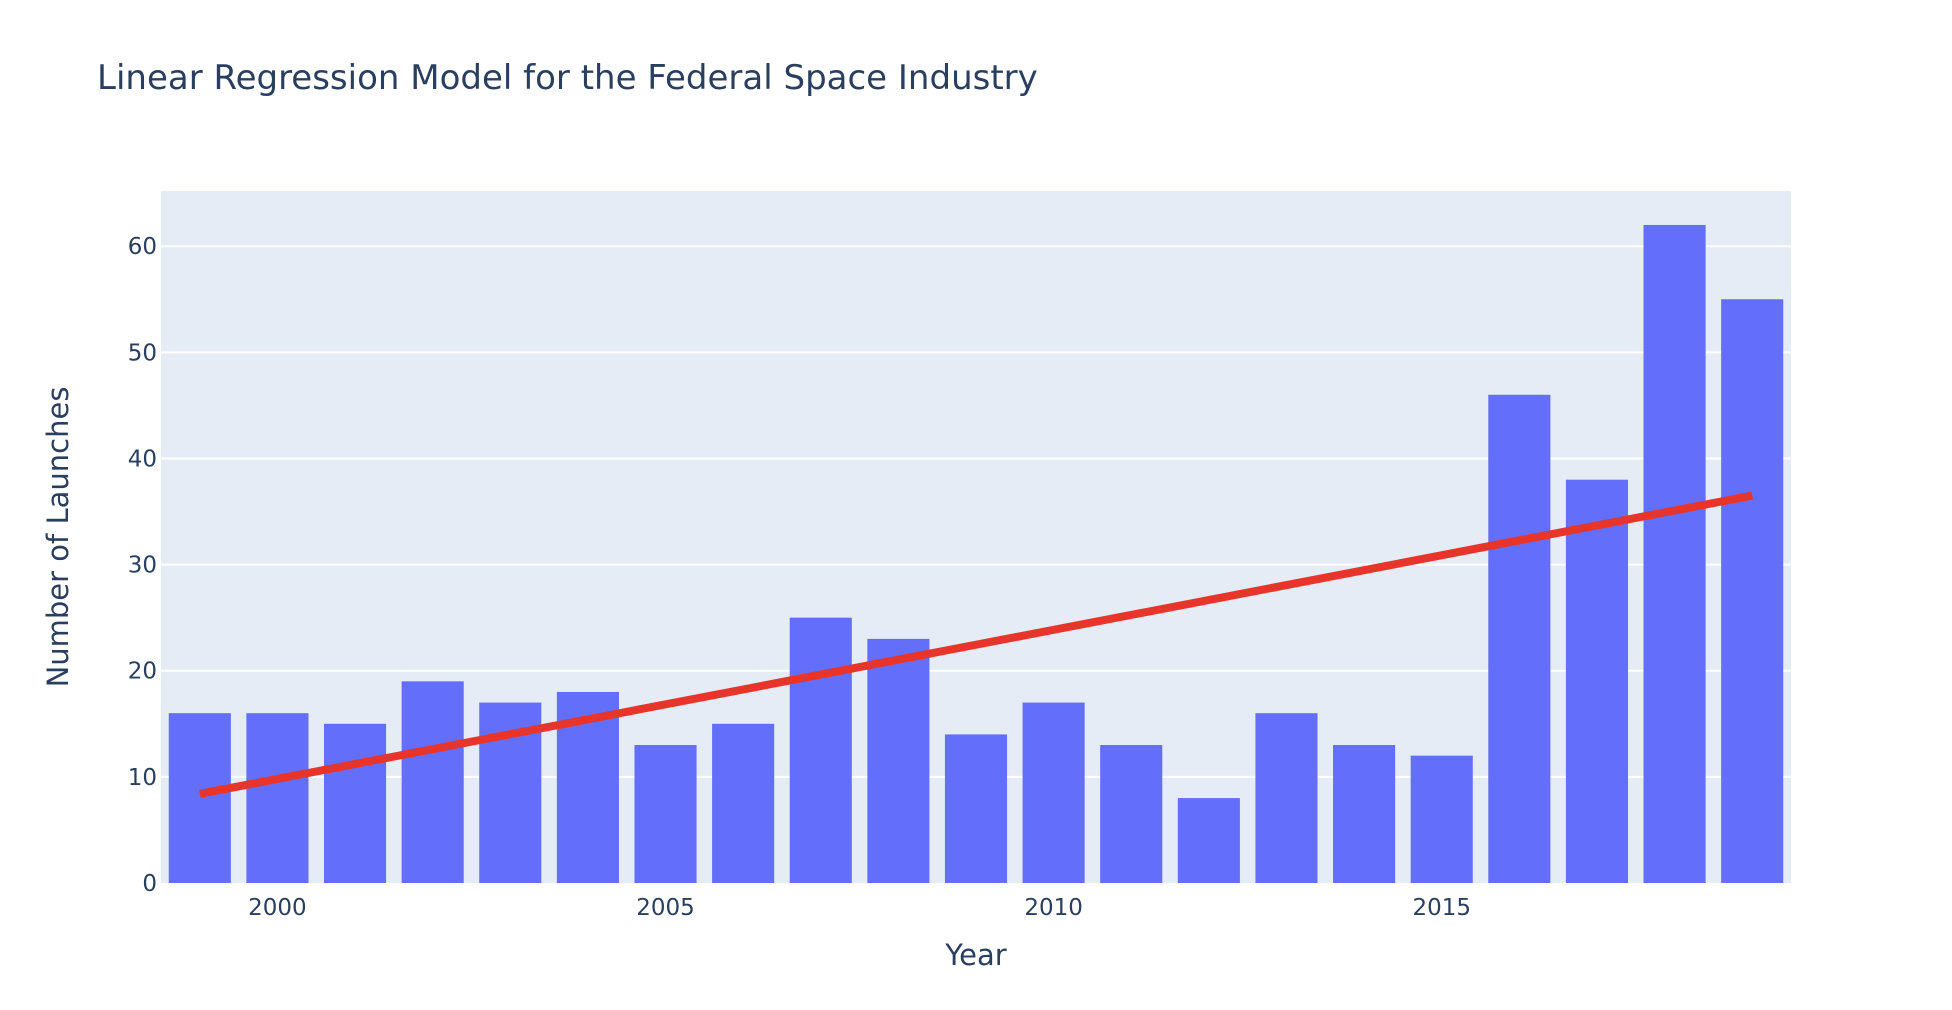 The width and height of the screenshot is (1952, 1010). I want to click on y-tick-label: 40, so click(142, 459).